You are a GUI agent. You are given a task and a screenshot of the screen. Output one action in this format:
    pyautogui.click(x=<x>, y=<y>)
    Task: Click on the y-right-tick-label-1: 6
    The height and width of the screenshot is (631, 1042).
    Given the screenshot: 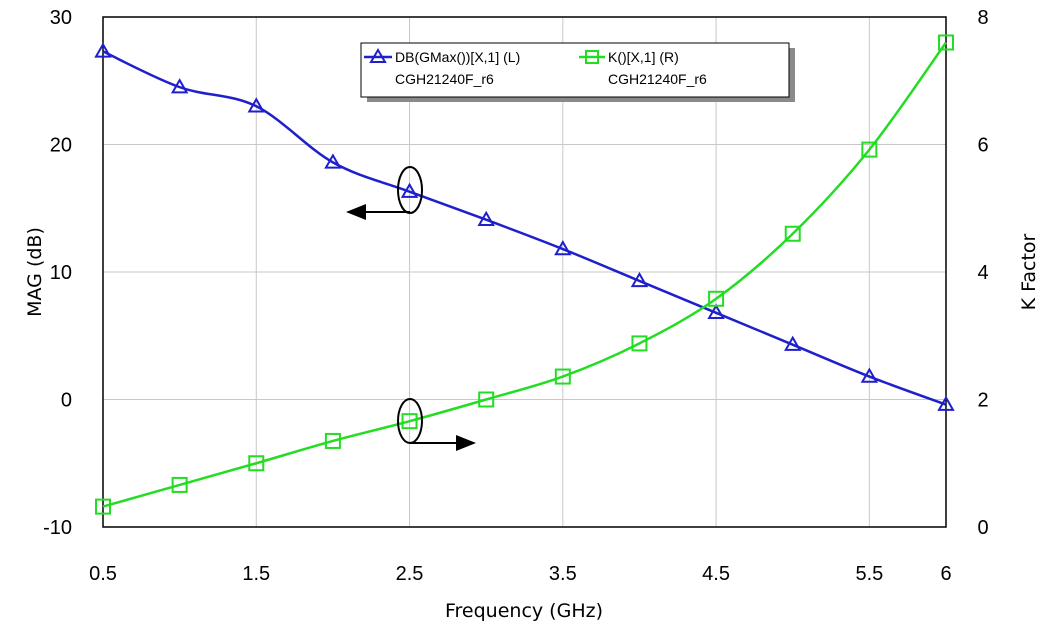 What is the action you would take?
    pyautogui.click(x=982, y=146)
    